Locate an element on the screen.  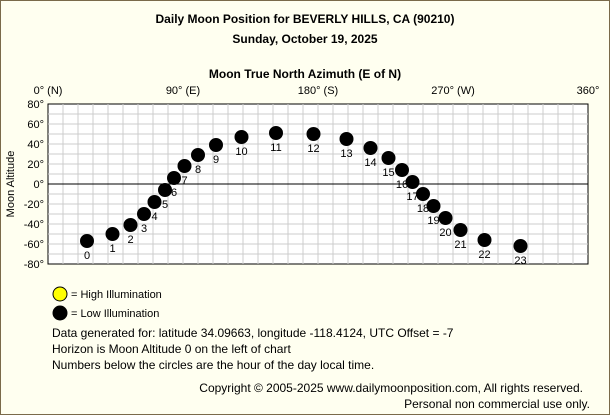
hour-label: 10 is located at coordinates (241, 152).